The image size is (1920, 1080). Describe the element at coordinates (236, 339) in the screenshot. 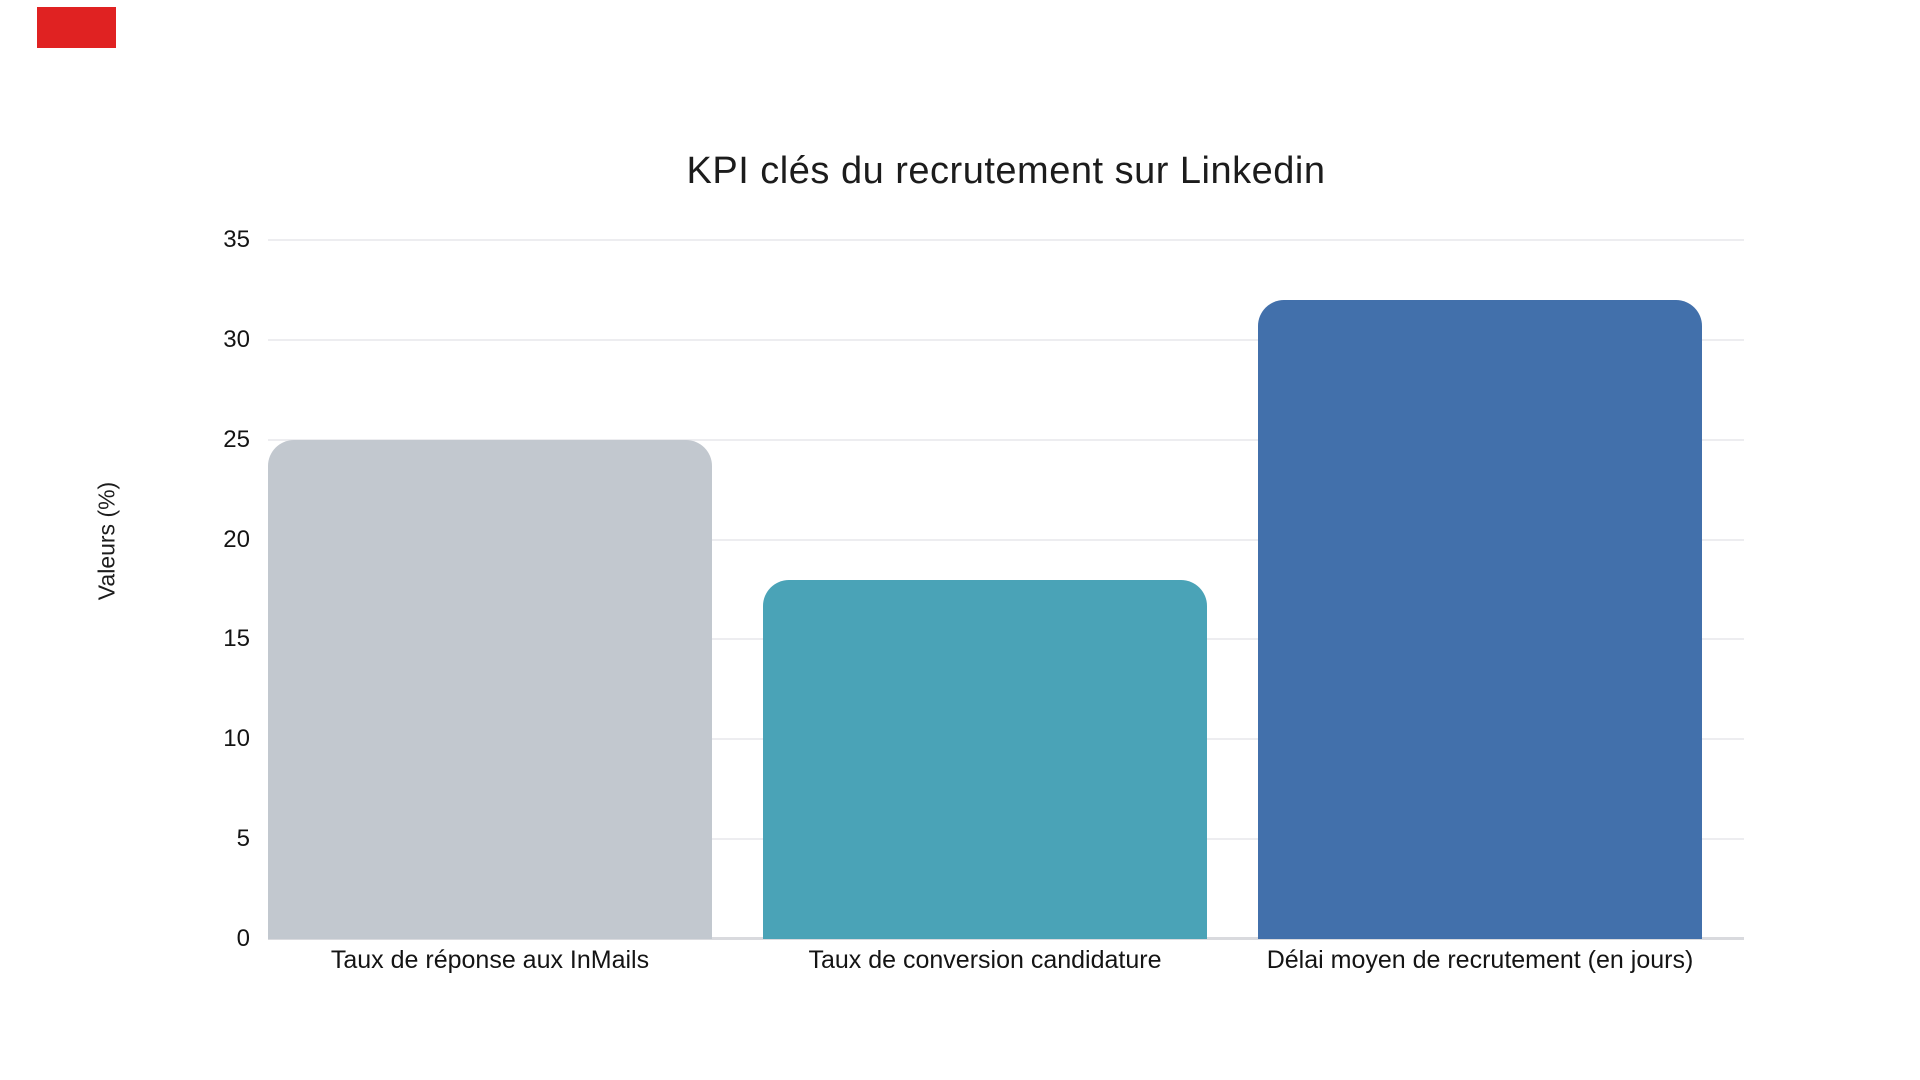

I see `y-tick-label-30: 30` at that location.